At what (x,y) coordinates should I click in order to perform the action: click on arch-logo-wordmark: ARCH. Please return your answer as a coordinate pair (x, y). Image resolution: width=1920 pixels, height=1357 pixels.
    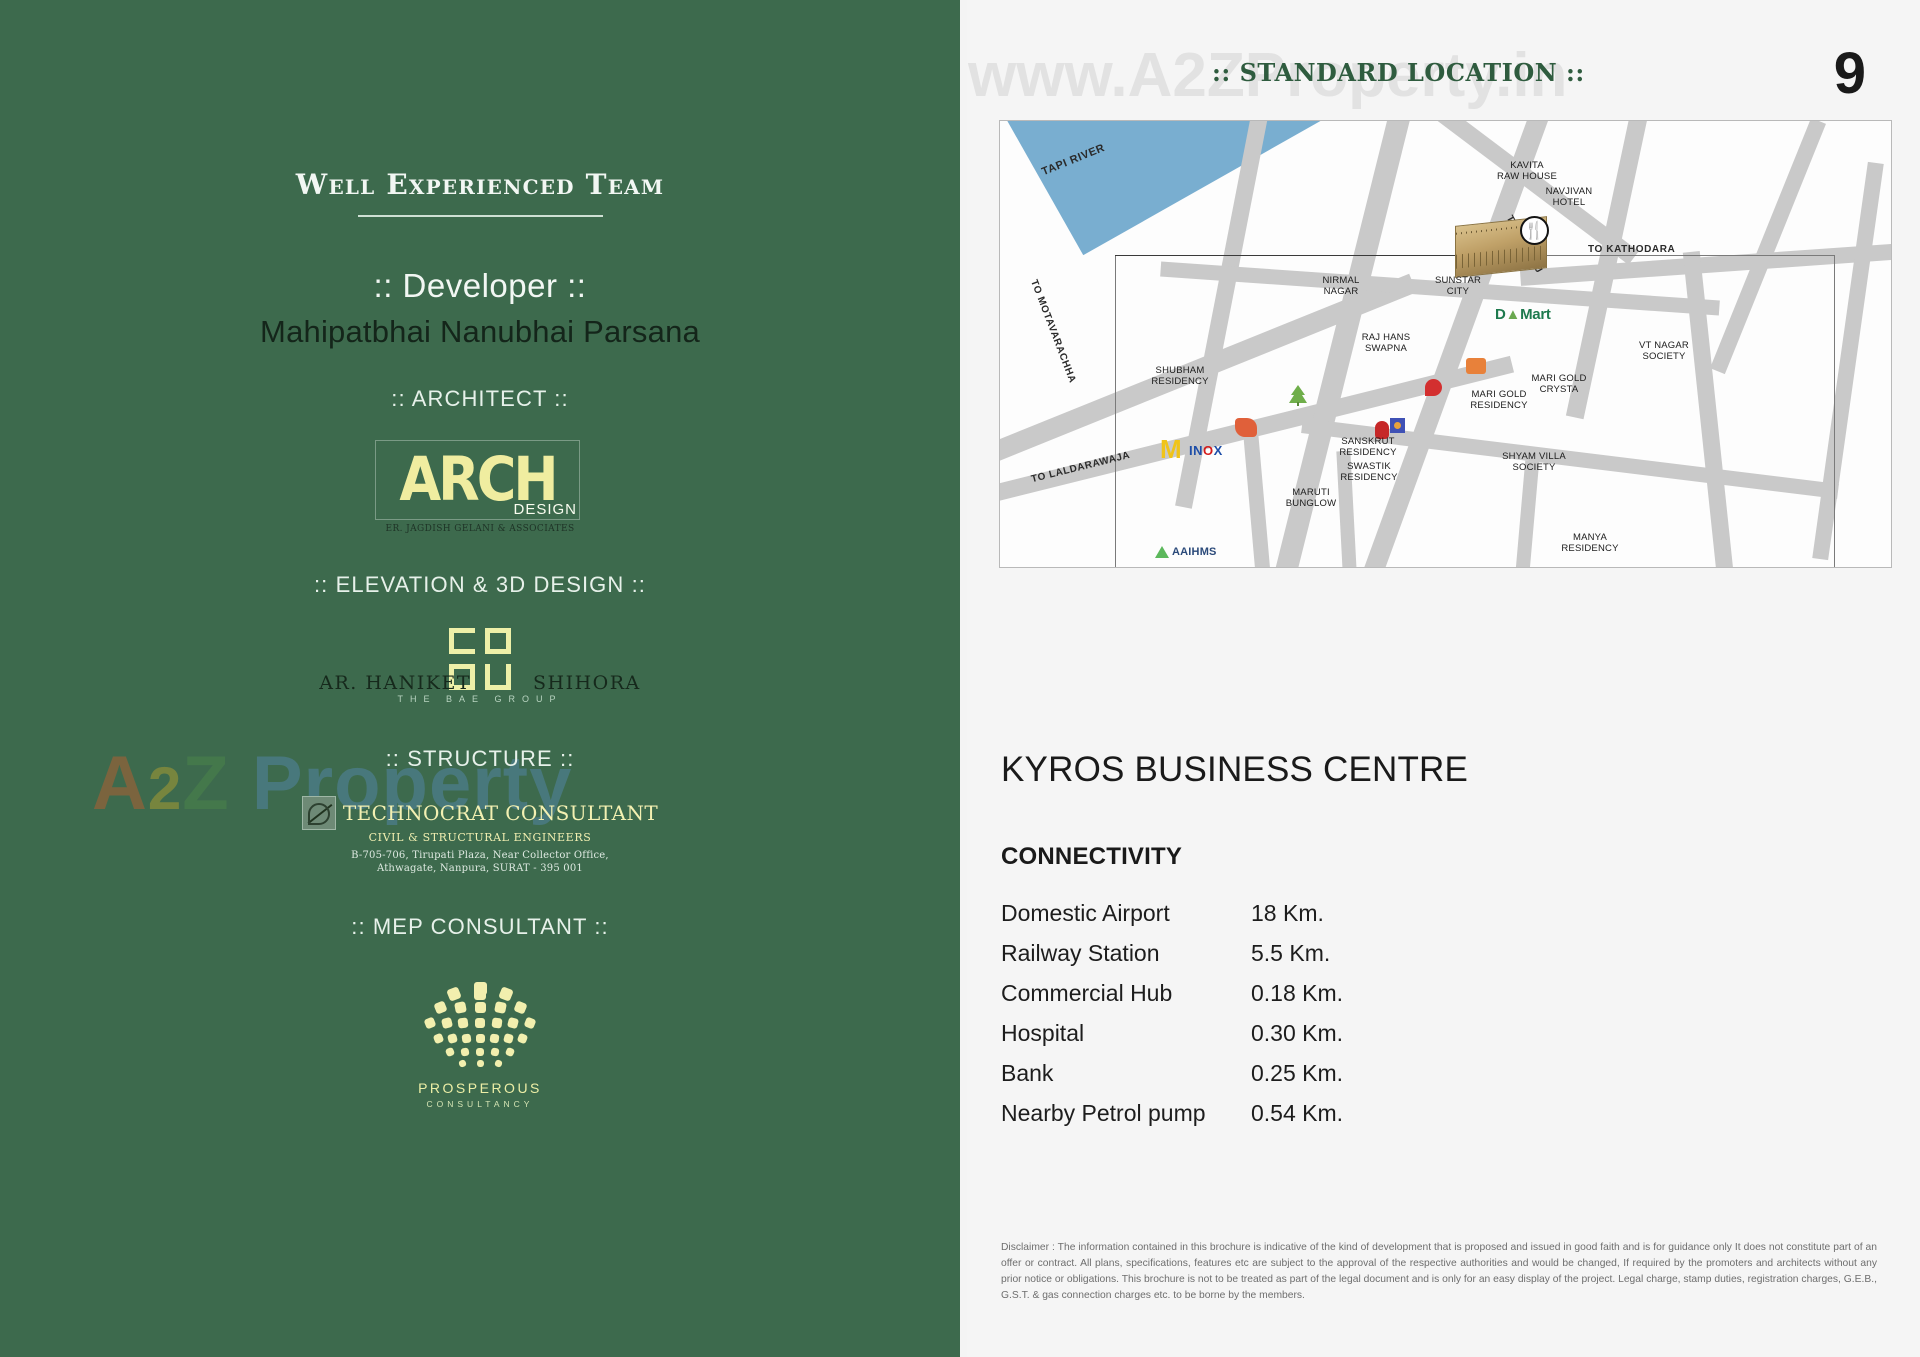
    Looking at the image, I should click on (478, 479).